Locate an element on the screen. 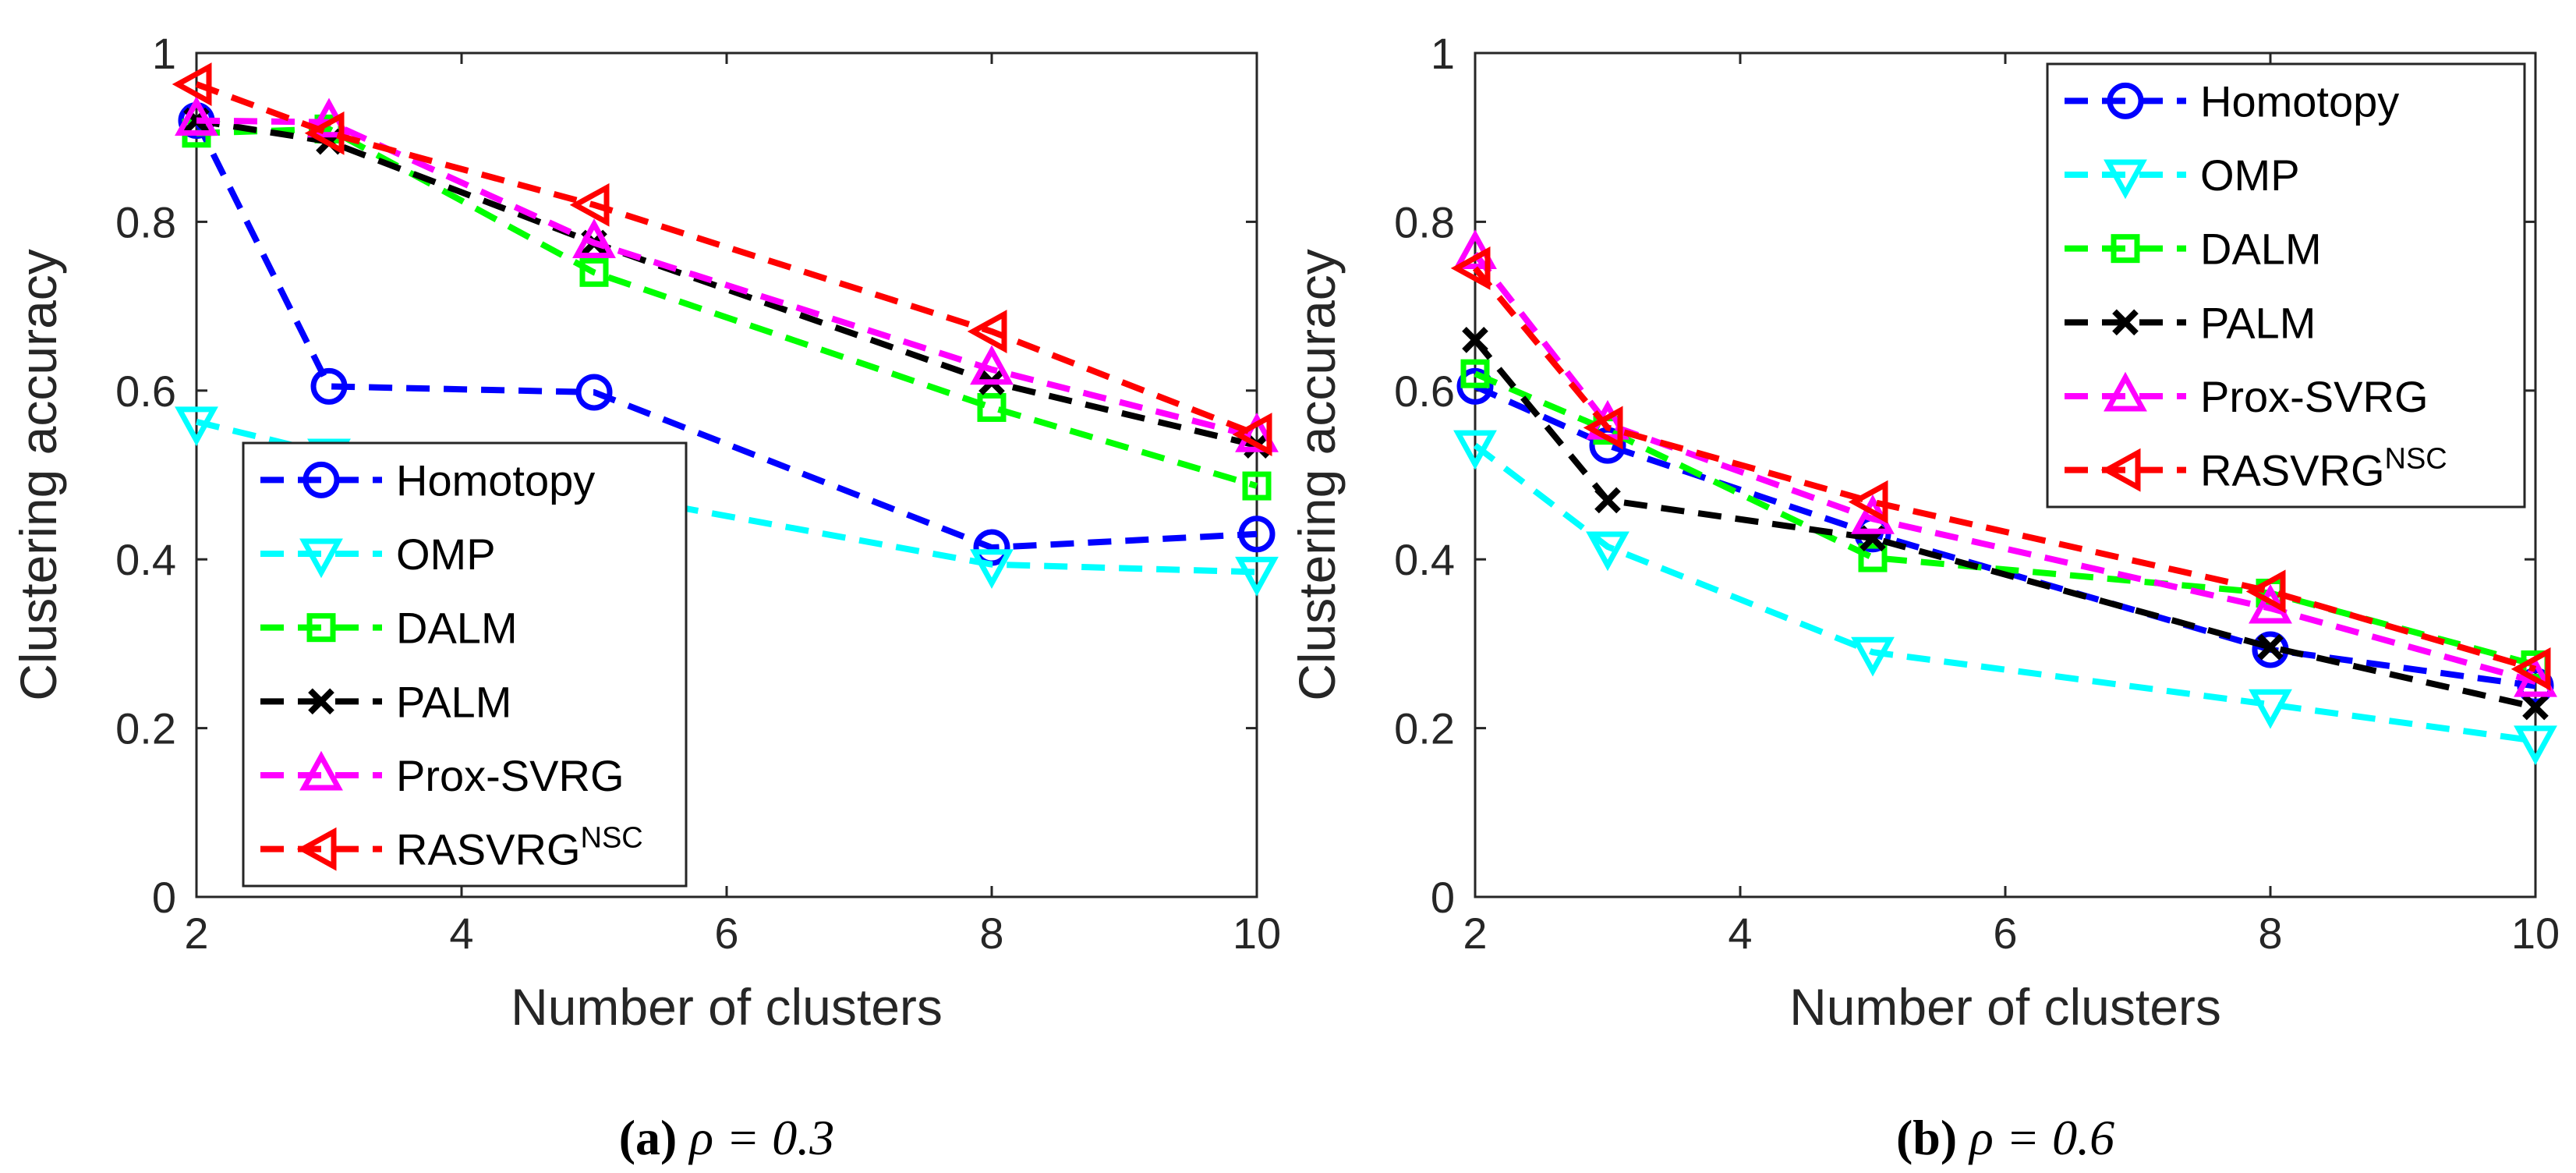  figure-caption: (a) ρ = 0.3 is located at coordinates (727, 1137).